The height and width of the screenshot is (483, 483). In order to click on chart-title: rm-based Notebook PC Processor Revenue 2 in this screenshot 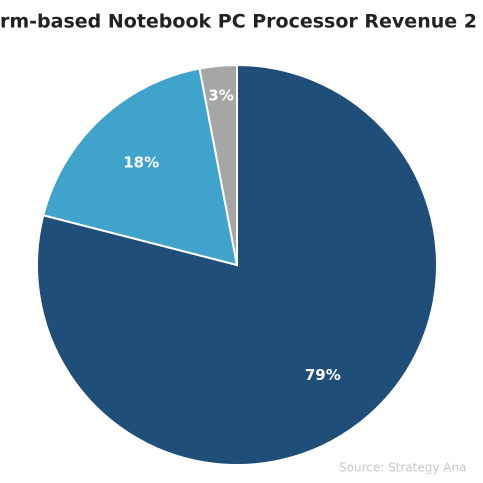, I will do `click(238, 22)`.